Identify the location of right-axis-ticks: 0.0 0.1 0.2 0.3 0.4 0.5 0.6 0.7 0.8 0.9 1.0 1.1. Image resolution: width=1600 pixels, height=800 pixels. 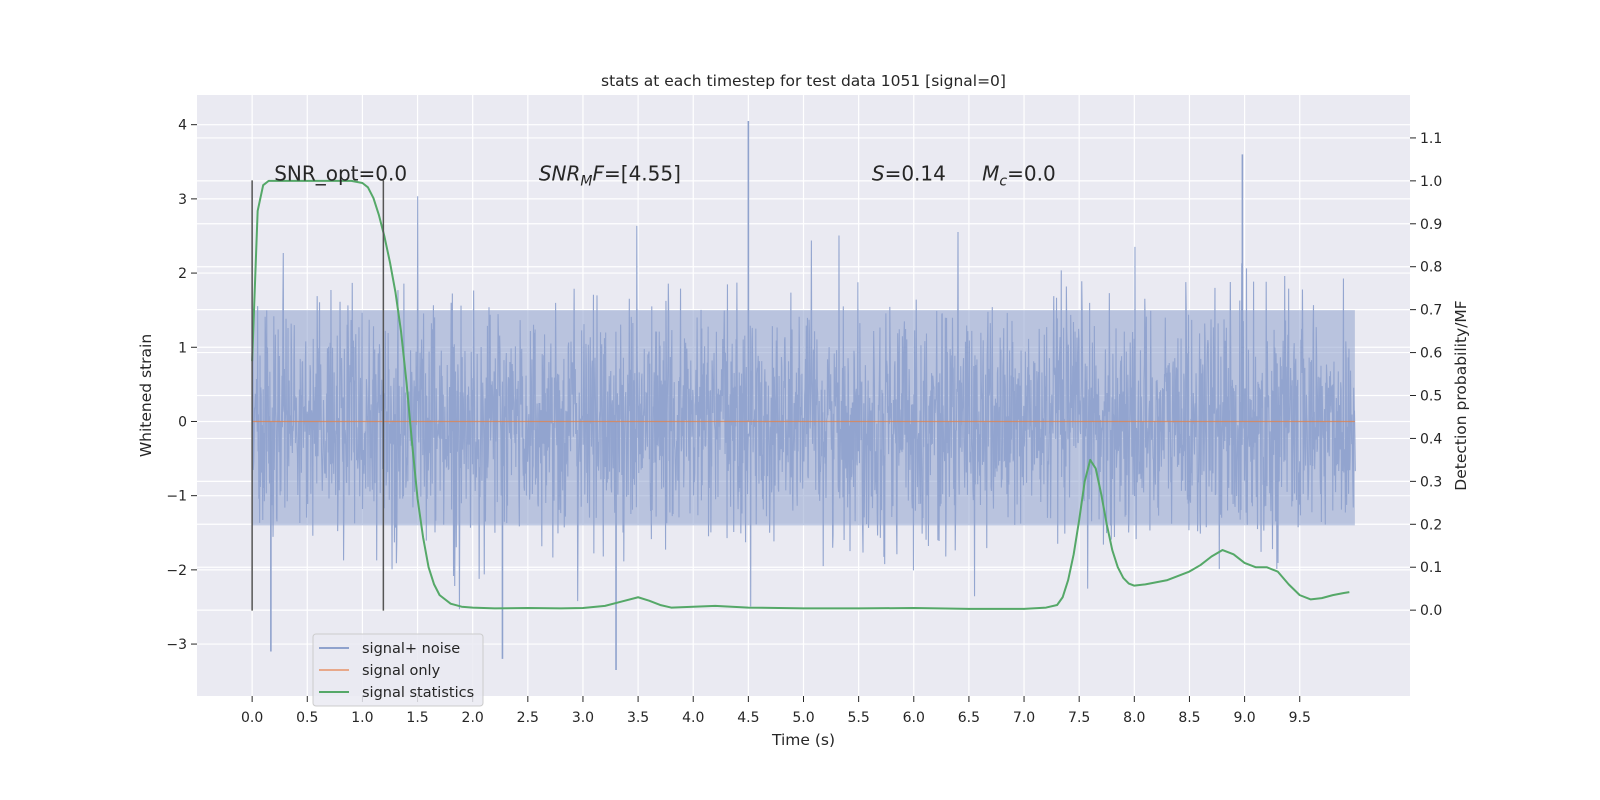
(1426, 375).